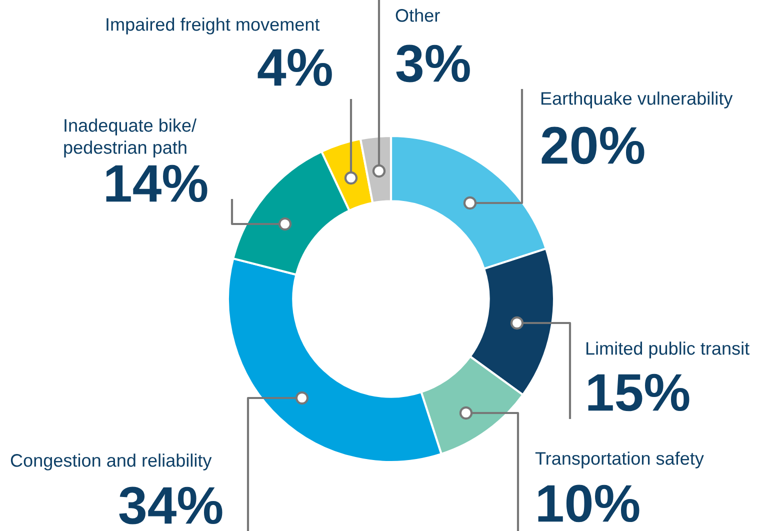 The image size is (770, 531). Describe the element at coordinates (637, 100) in the screenshot. I see `slice-label: Earthquake vulnerability` at that location.